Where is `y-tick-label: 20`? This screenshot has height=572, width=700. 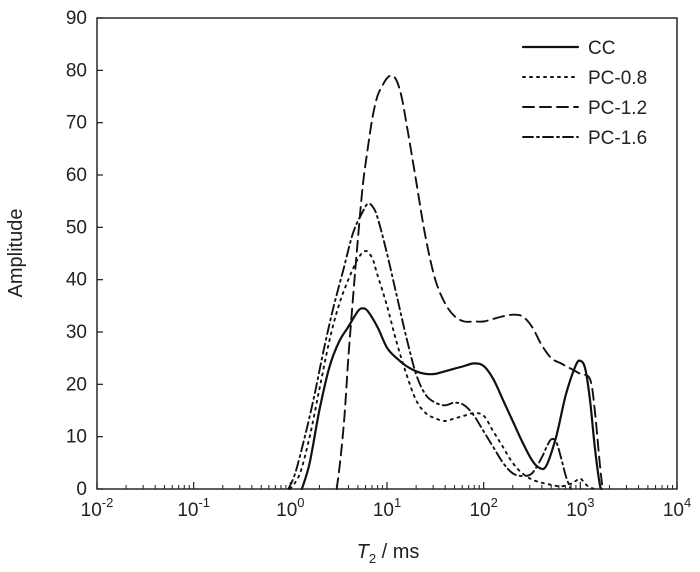
y-tick-label: 20 is located at coordinates (76, 384).